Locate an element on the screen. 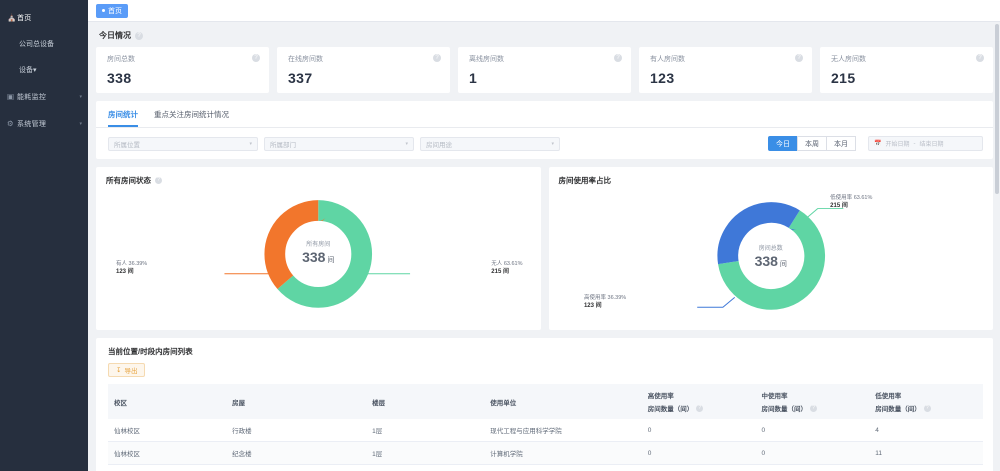  sidebar-item-energy-monitor: ▣ 能耗监控 ▾ is located at coordinates (44, 96).